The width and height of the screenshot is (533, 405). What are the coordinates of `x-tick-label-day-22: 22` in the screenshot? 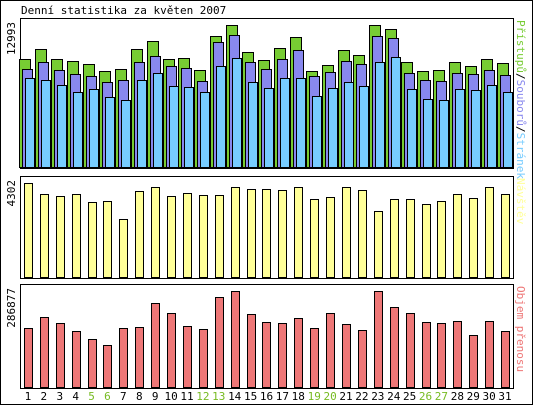 It's located at (361, 396).